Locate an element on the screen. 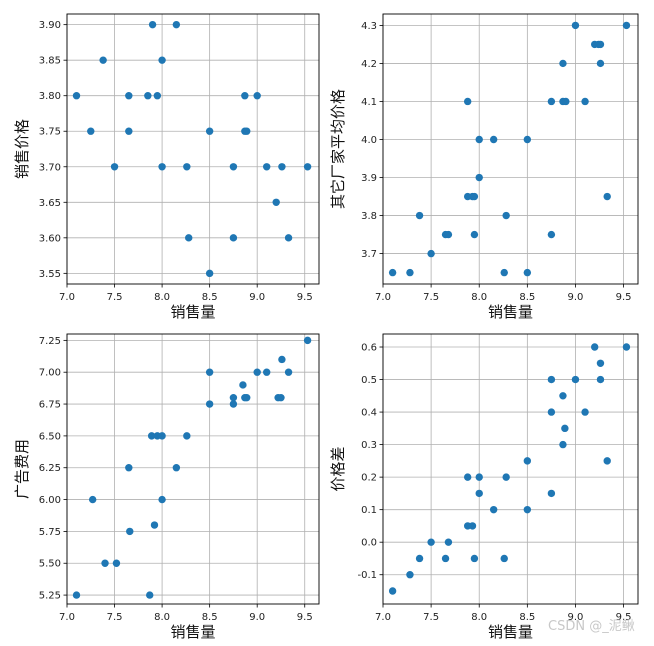 The image size is (654, 646). y-axis-label: 其它厂家平均价格 is located at coordinates (338, 149).